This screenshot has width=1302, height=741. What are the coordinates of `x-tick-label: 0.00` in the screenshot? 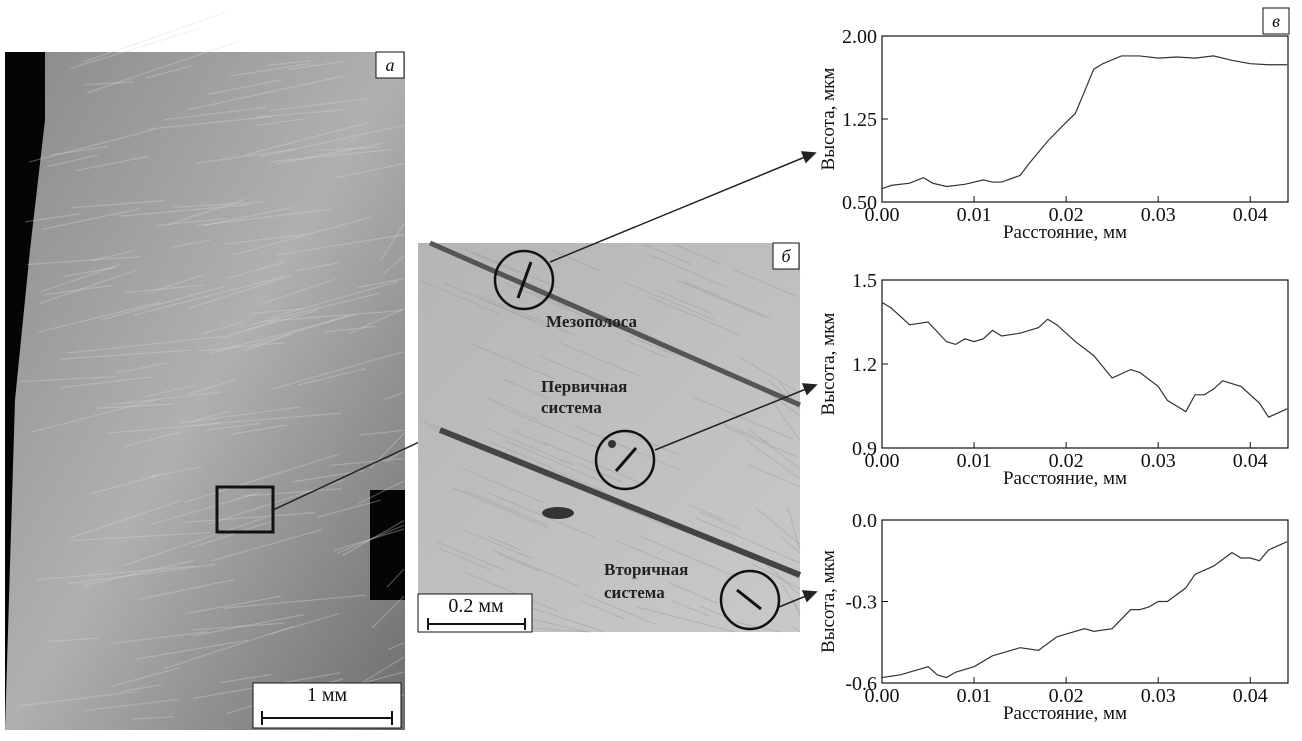 It's located at (882, 215).